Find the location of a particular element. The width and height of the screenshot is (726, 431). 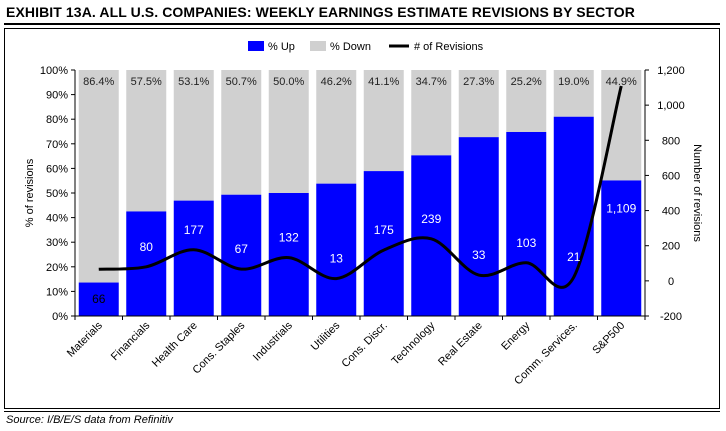

y-tick-label-10: 100% is located at coordinates (54, 71).